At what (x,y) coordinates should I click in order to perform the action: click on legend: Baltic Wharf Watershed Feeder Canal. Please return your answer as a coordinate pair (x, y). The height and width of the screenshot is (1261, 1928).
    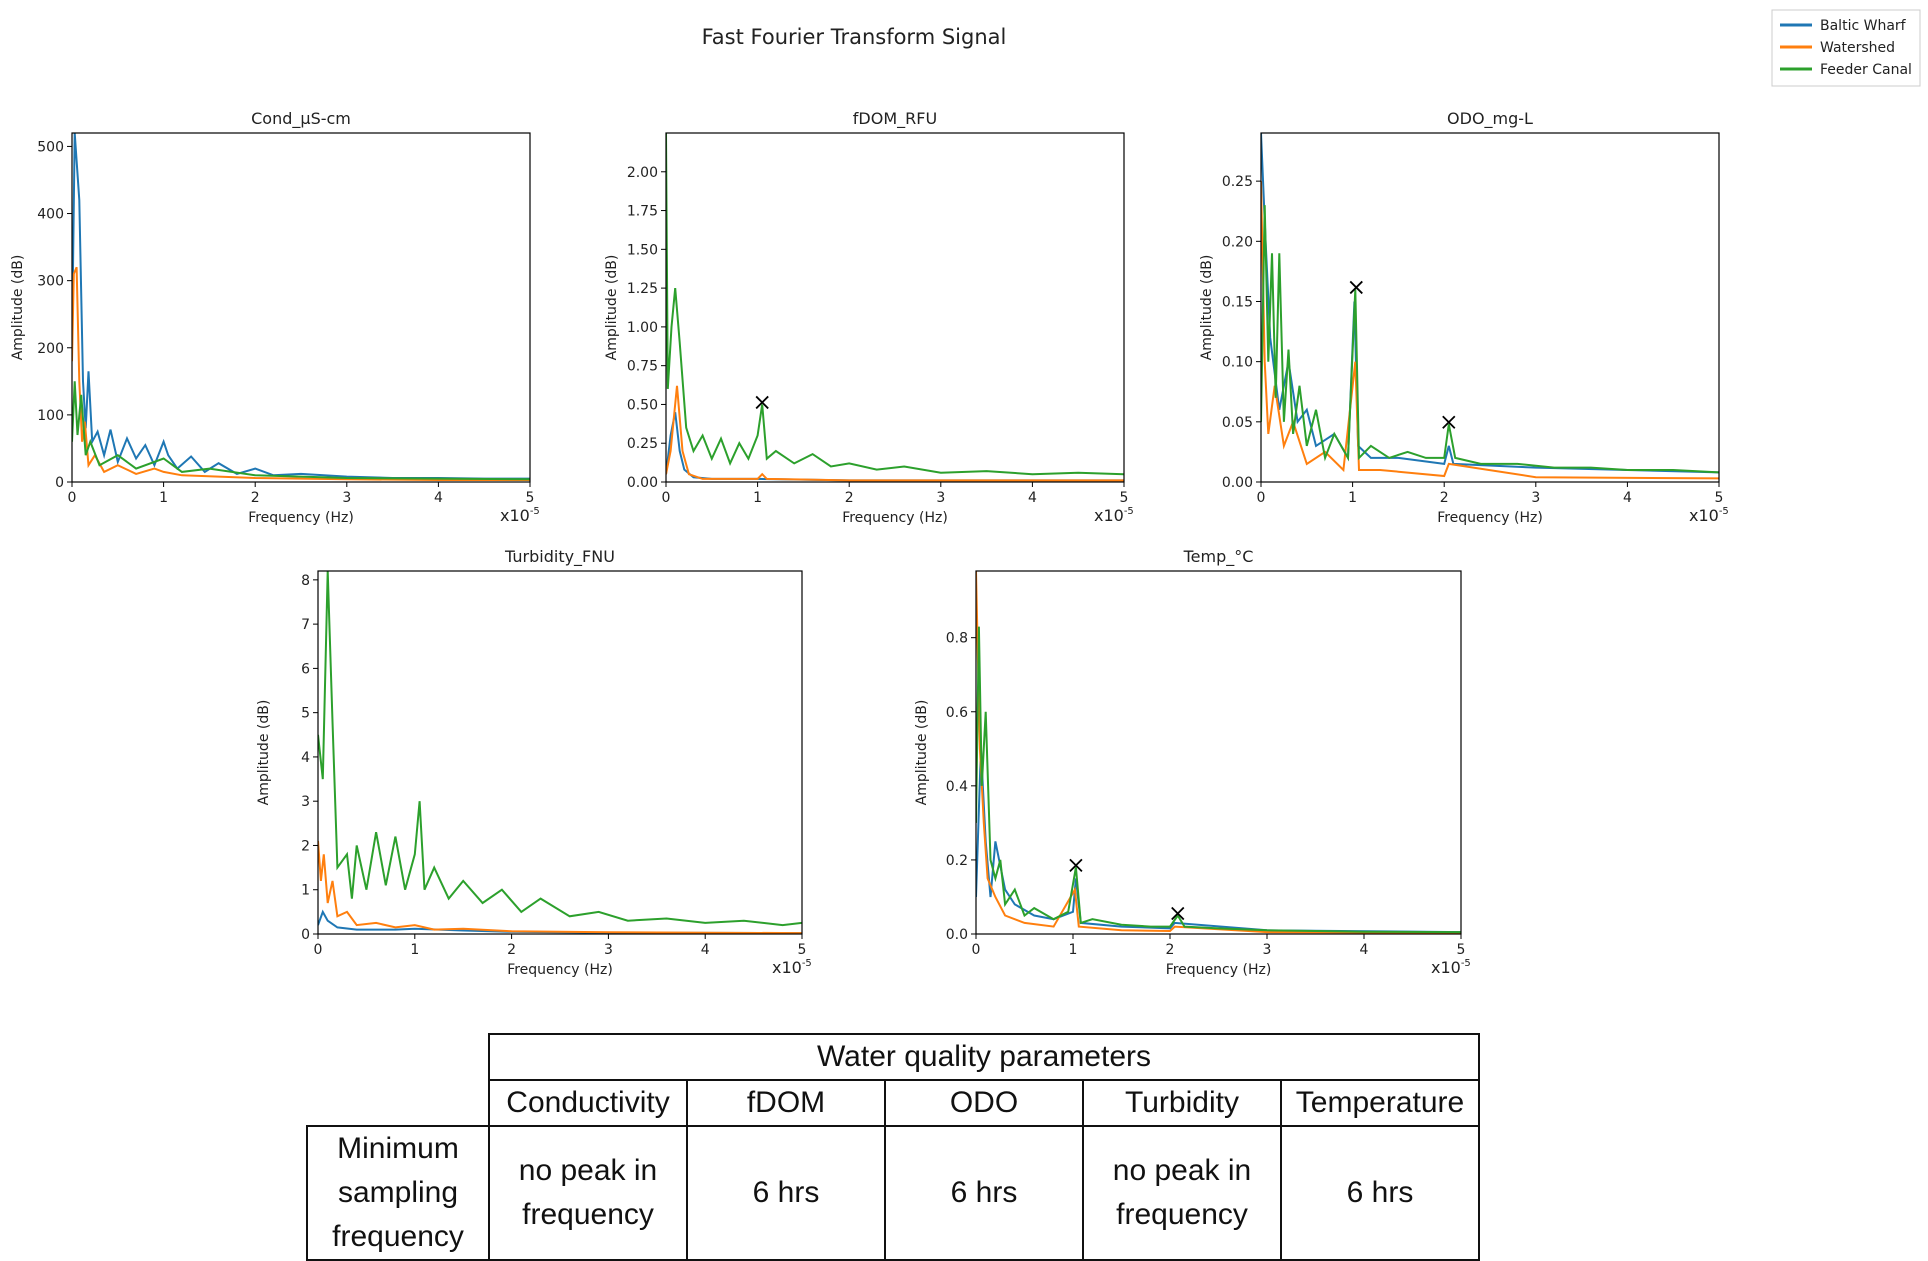
    Looking at the image, I should click on (1846, 48).